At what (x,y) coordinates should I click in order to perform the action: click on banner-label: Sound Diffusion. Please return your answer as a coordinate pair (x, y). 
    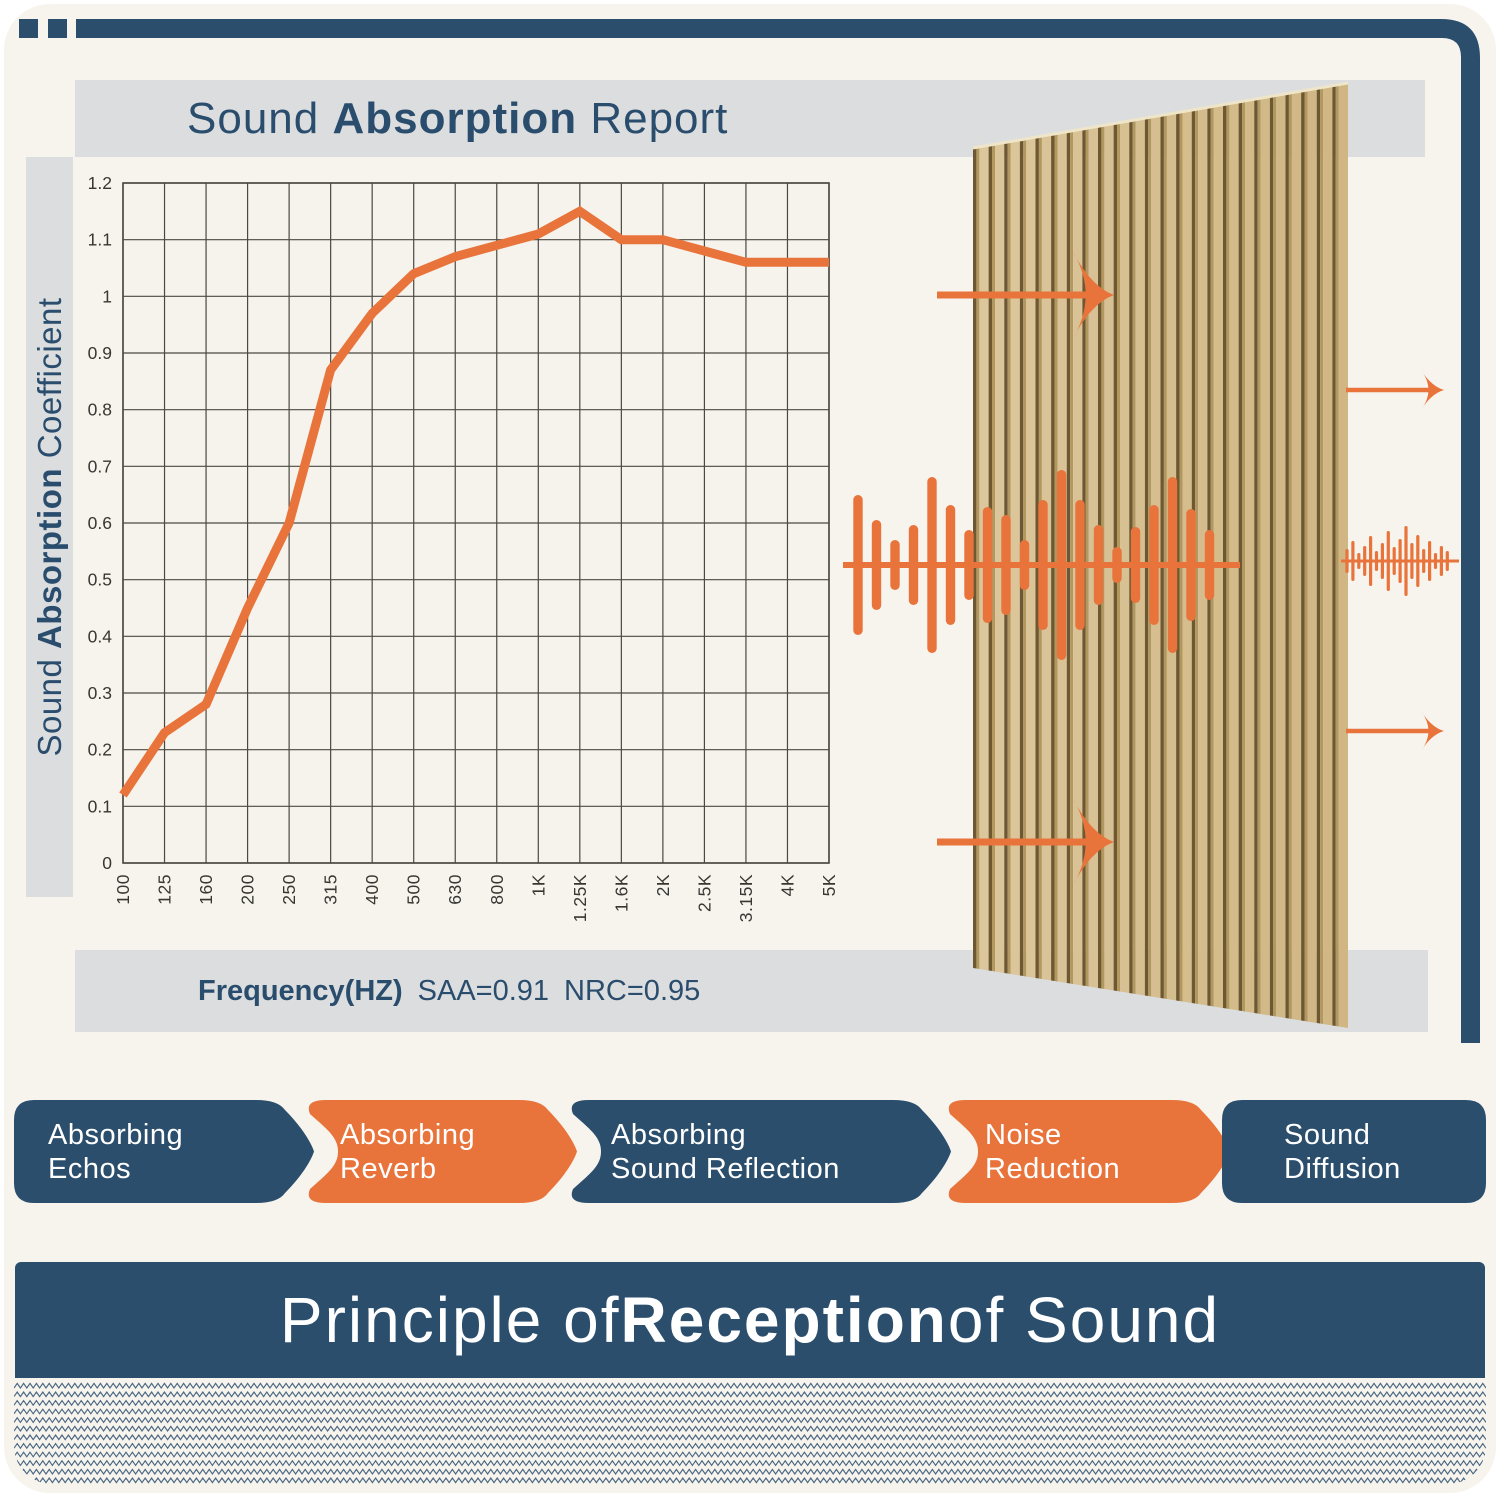
    Looking at the image, I should click on (1354, 1151).